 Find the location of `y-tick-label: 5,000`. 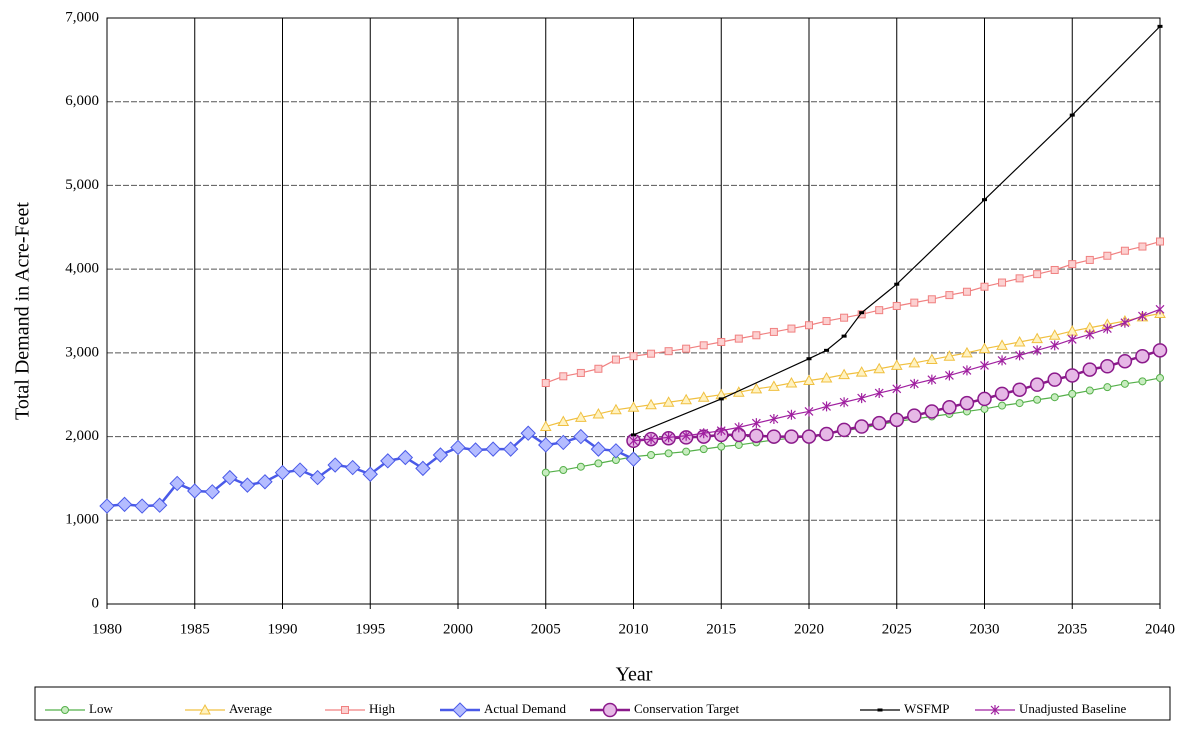

y-tick-label: 5,000 is located at coordinates (82, 185).